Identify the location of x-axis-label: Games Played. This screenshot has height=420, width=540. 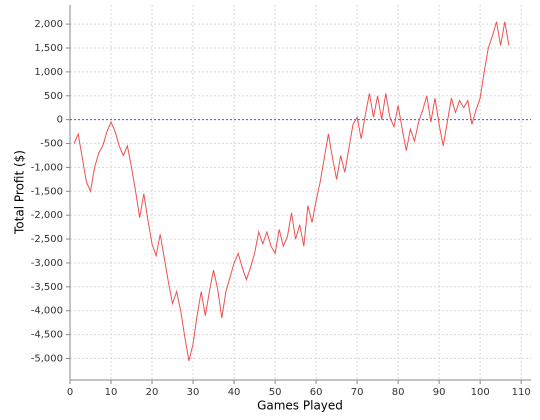
(300, 406).